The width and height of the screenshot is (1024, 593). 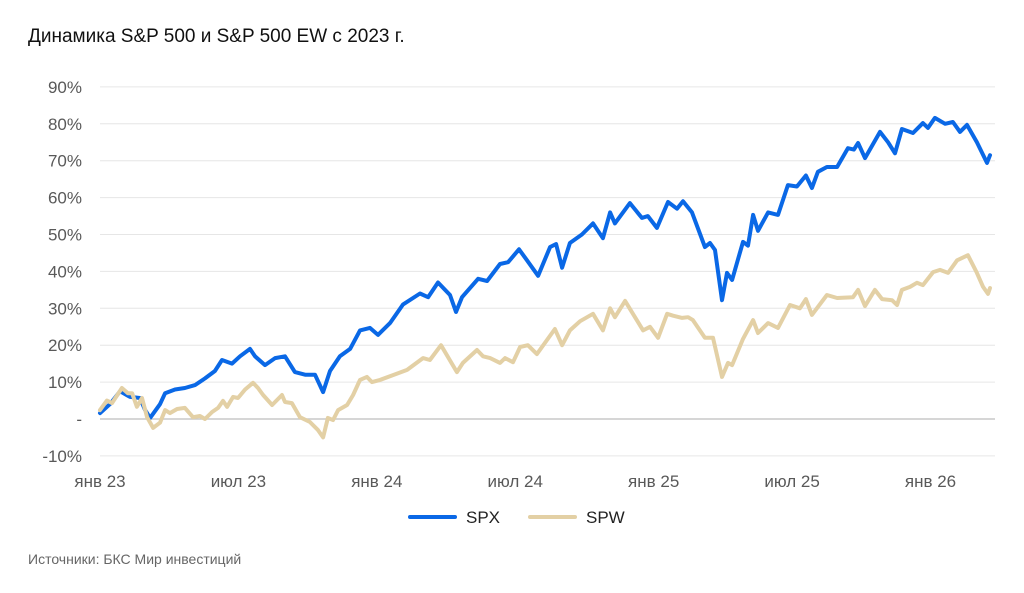 I want to click on y-tick-label: 40%, so click(x=65, y=271).